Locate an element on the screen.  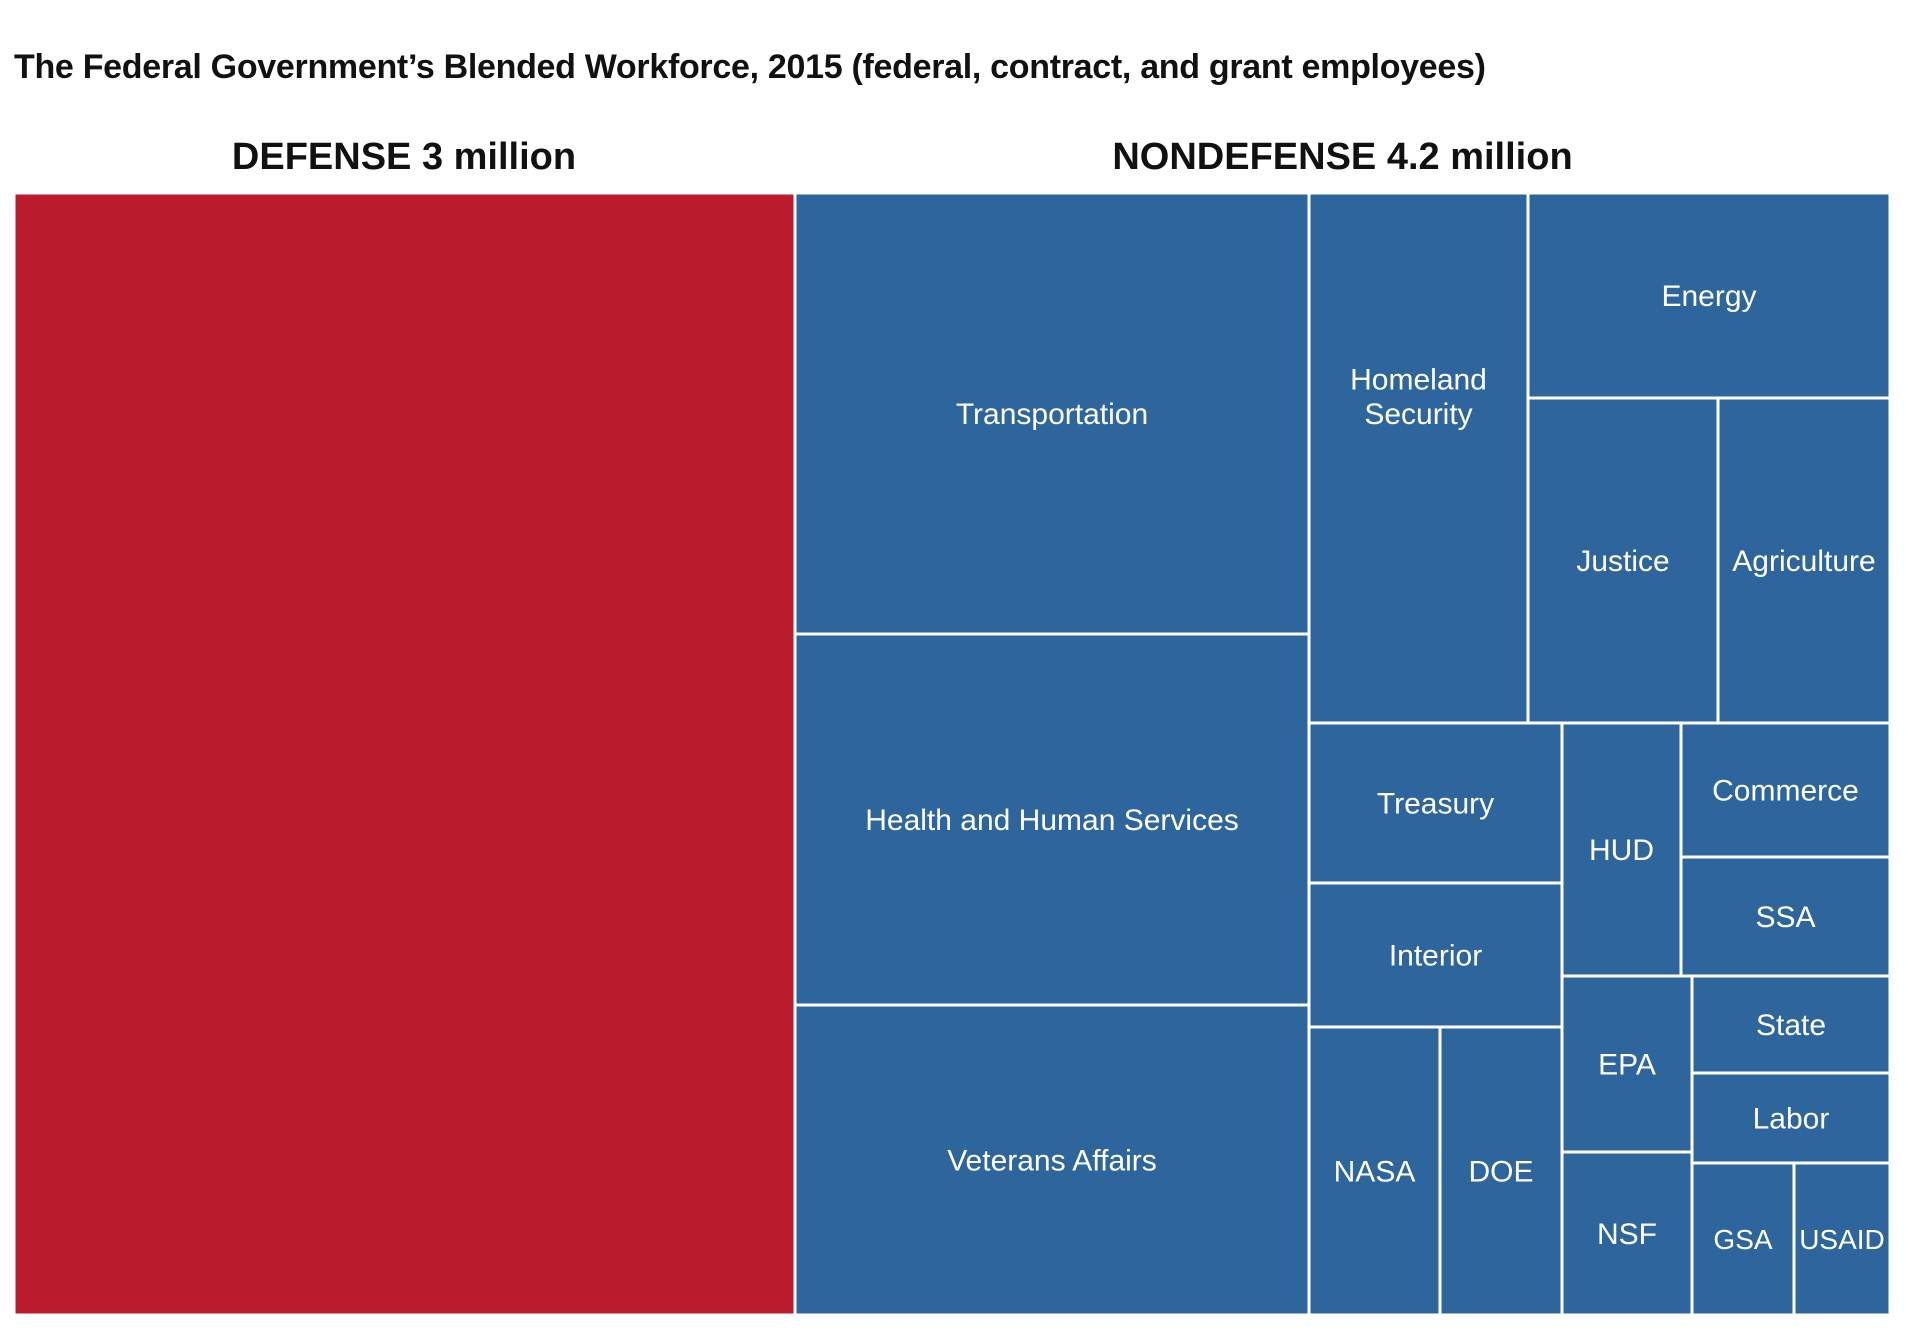
tile-nsf is located at coordinates (1627, 1233).